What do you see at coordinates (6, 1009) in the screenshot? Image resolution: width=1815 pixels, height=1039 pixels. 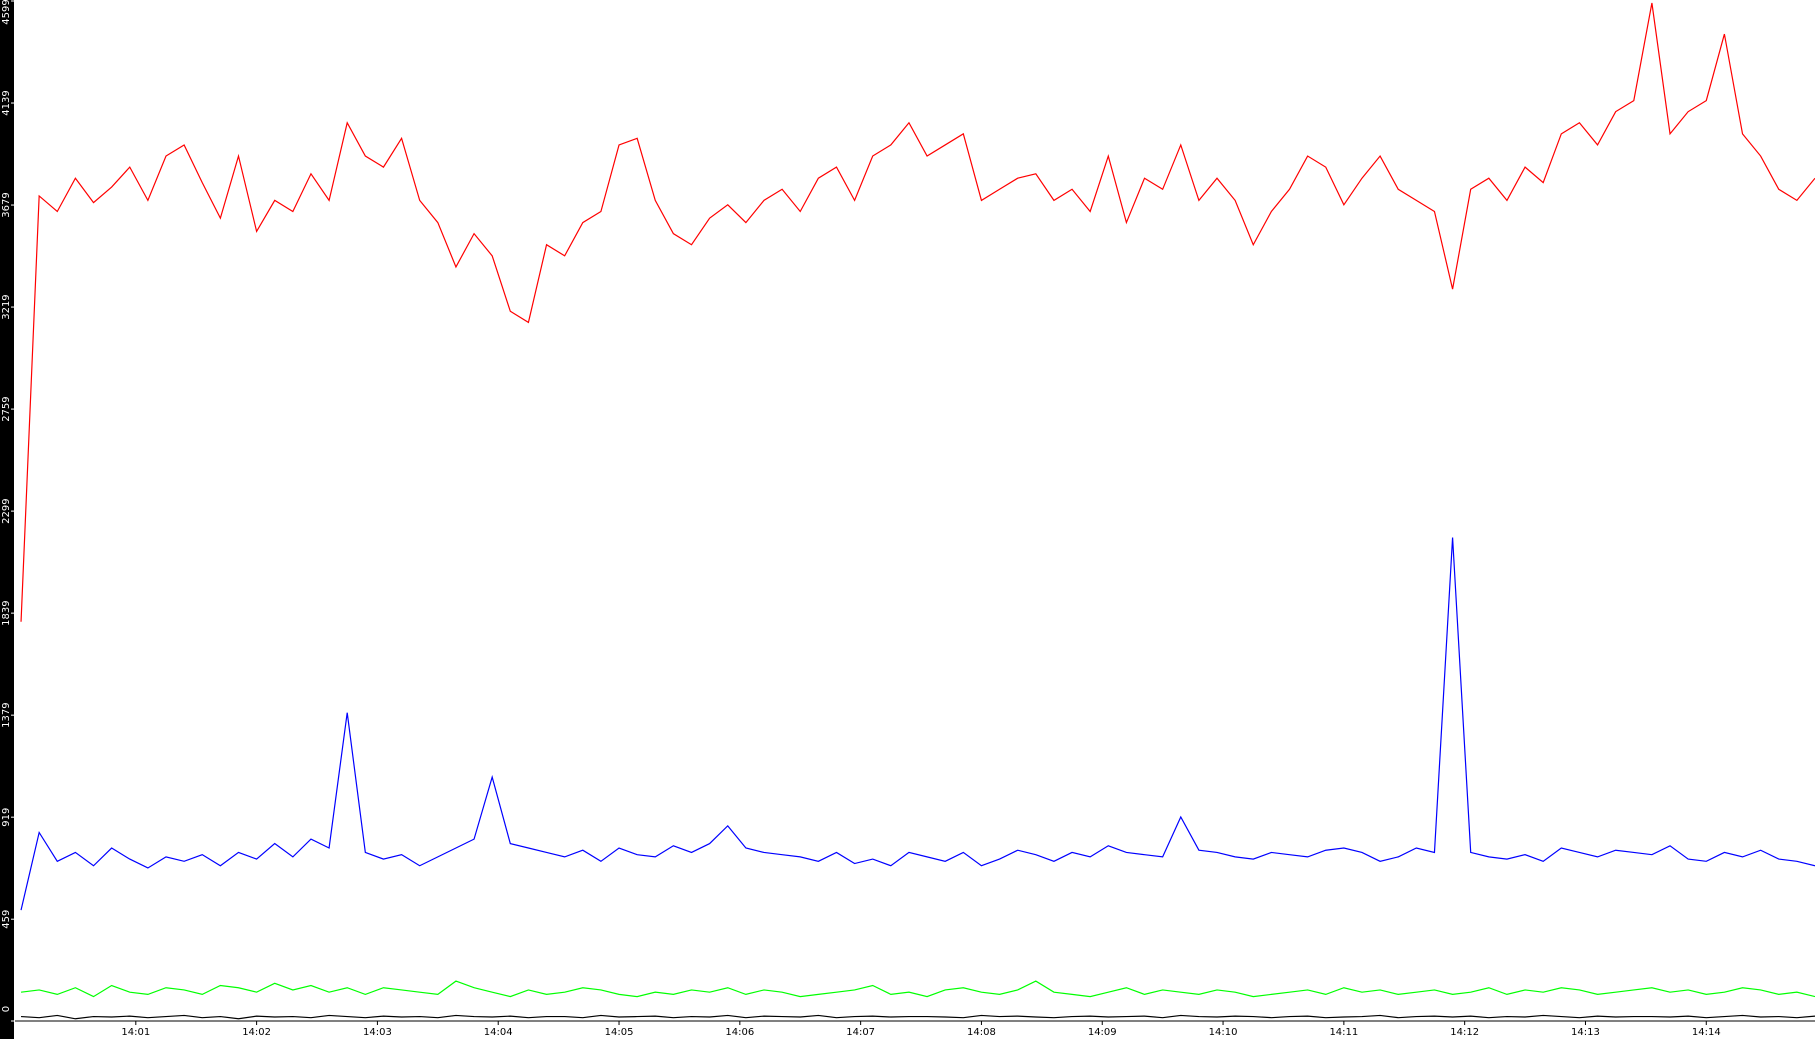 I see `y-tick-label: 0` at bounding box center [6, 1009].